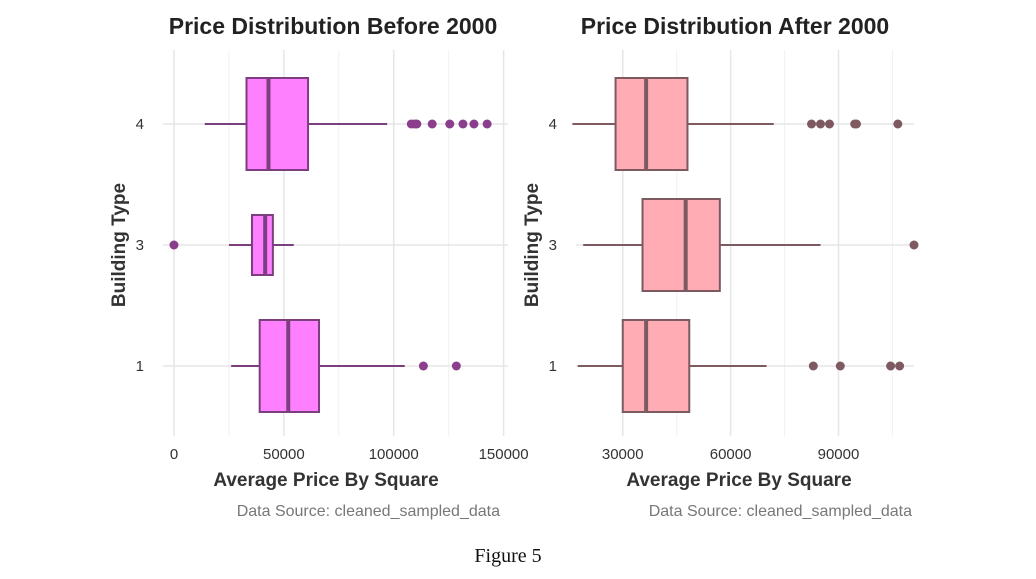 This screenshot has height=579, width=1036. I want to click on chart-title: Price Distribution Before 2000, so click(333, 26).